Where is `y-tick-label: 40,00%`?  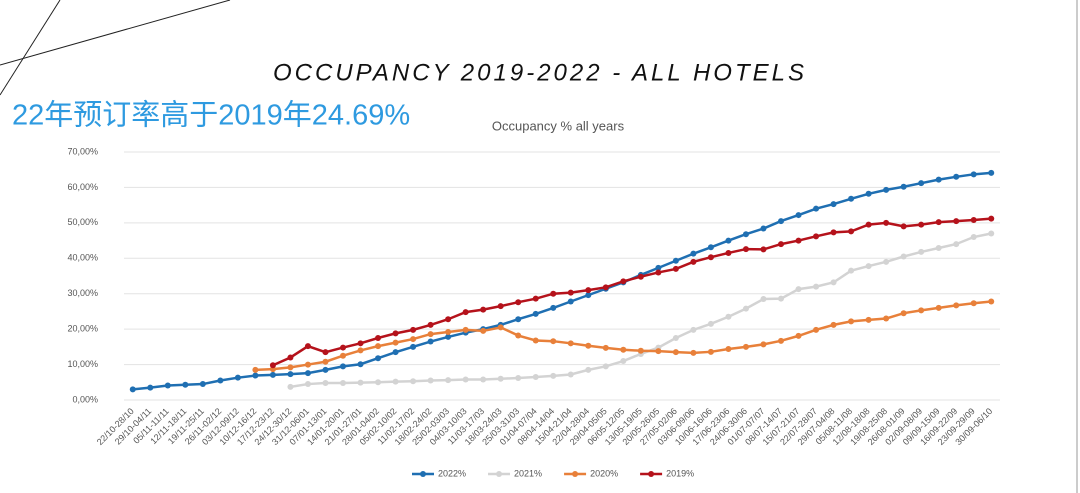 y-tick-label: 40,00% is located at coordinates (82, 258).